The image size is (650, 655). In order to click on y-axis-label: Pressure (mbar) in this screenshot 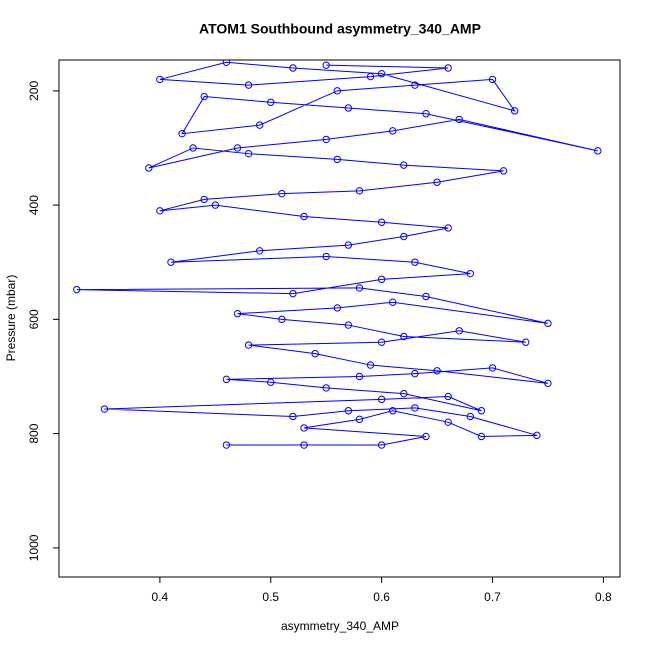, I will do `click(11, 318)`.